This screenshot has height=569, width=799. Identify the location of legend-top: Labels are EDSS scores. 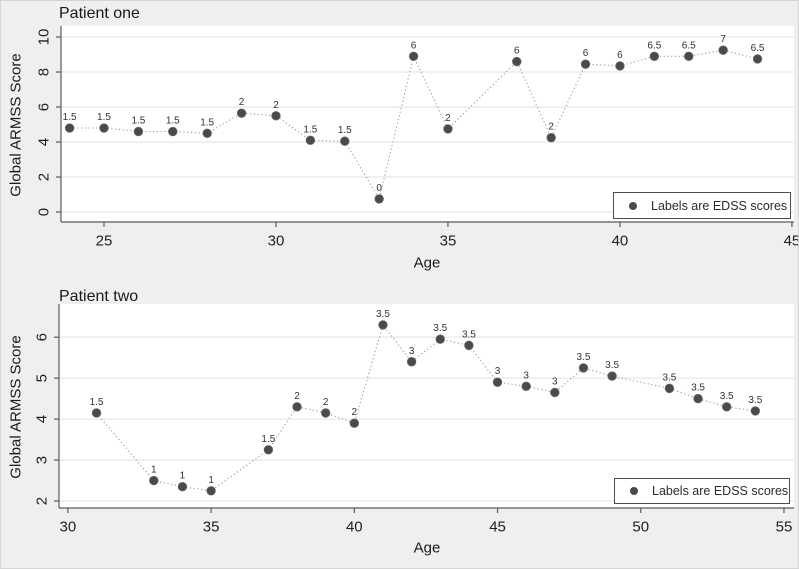
(702, 205).